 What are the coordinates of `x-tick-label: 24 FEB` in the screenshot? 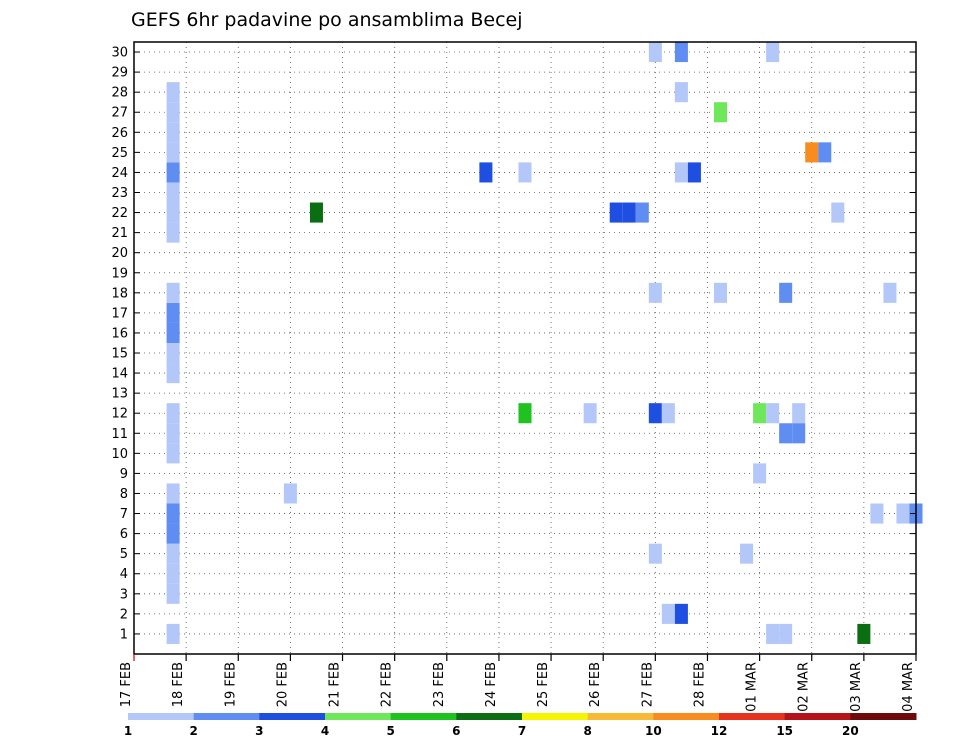 It's located at (491, 684).